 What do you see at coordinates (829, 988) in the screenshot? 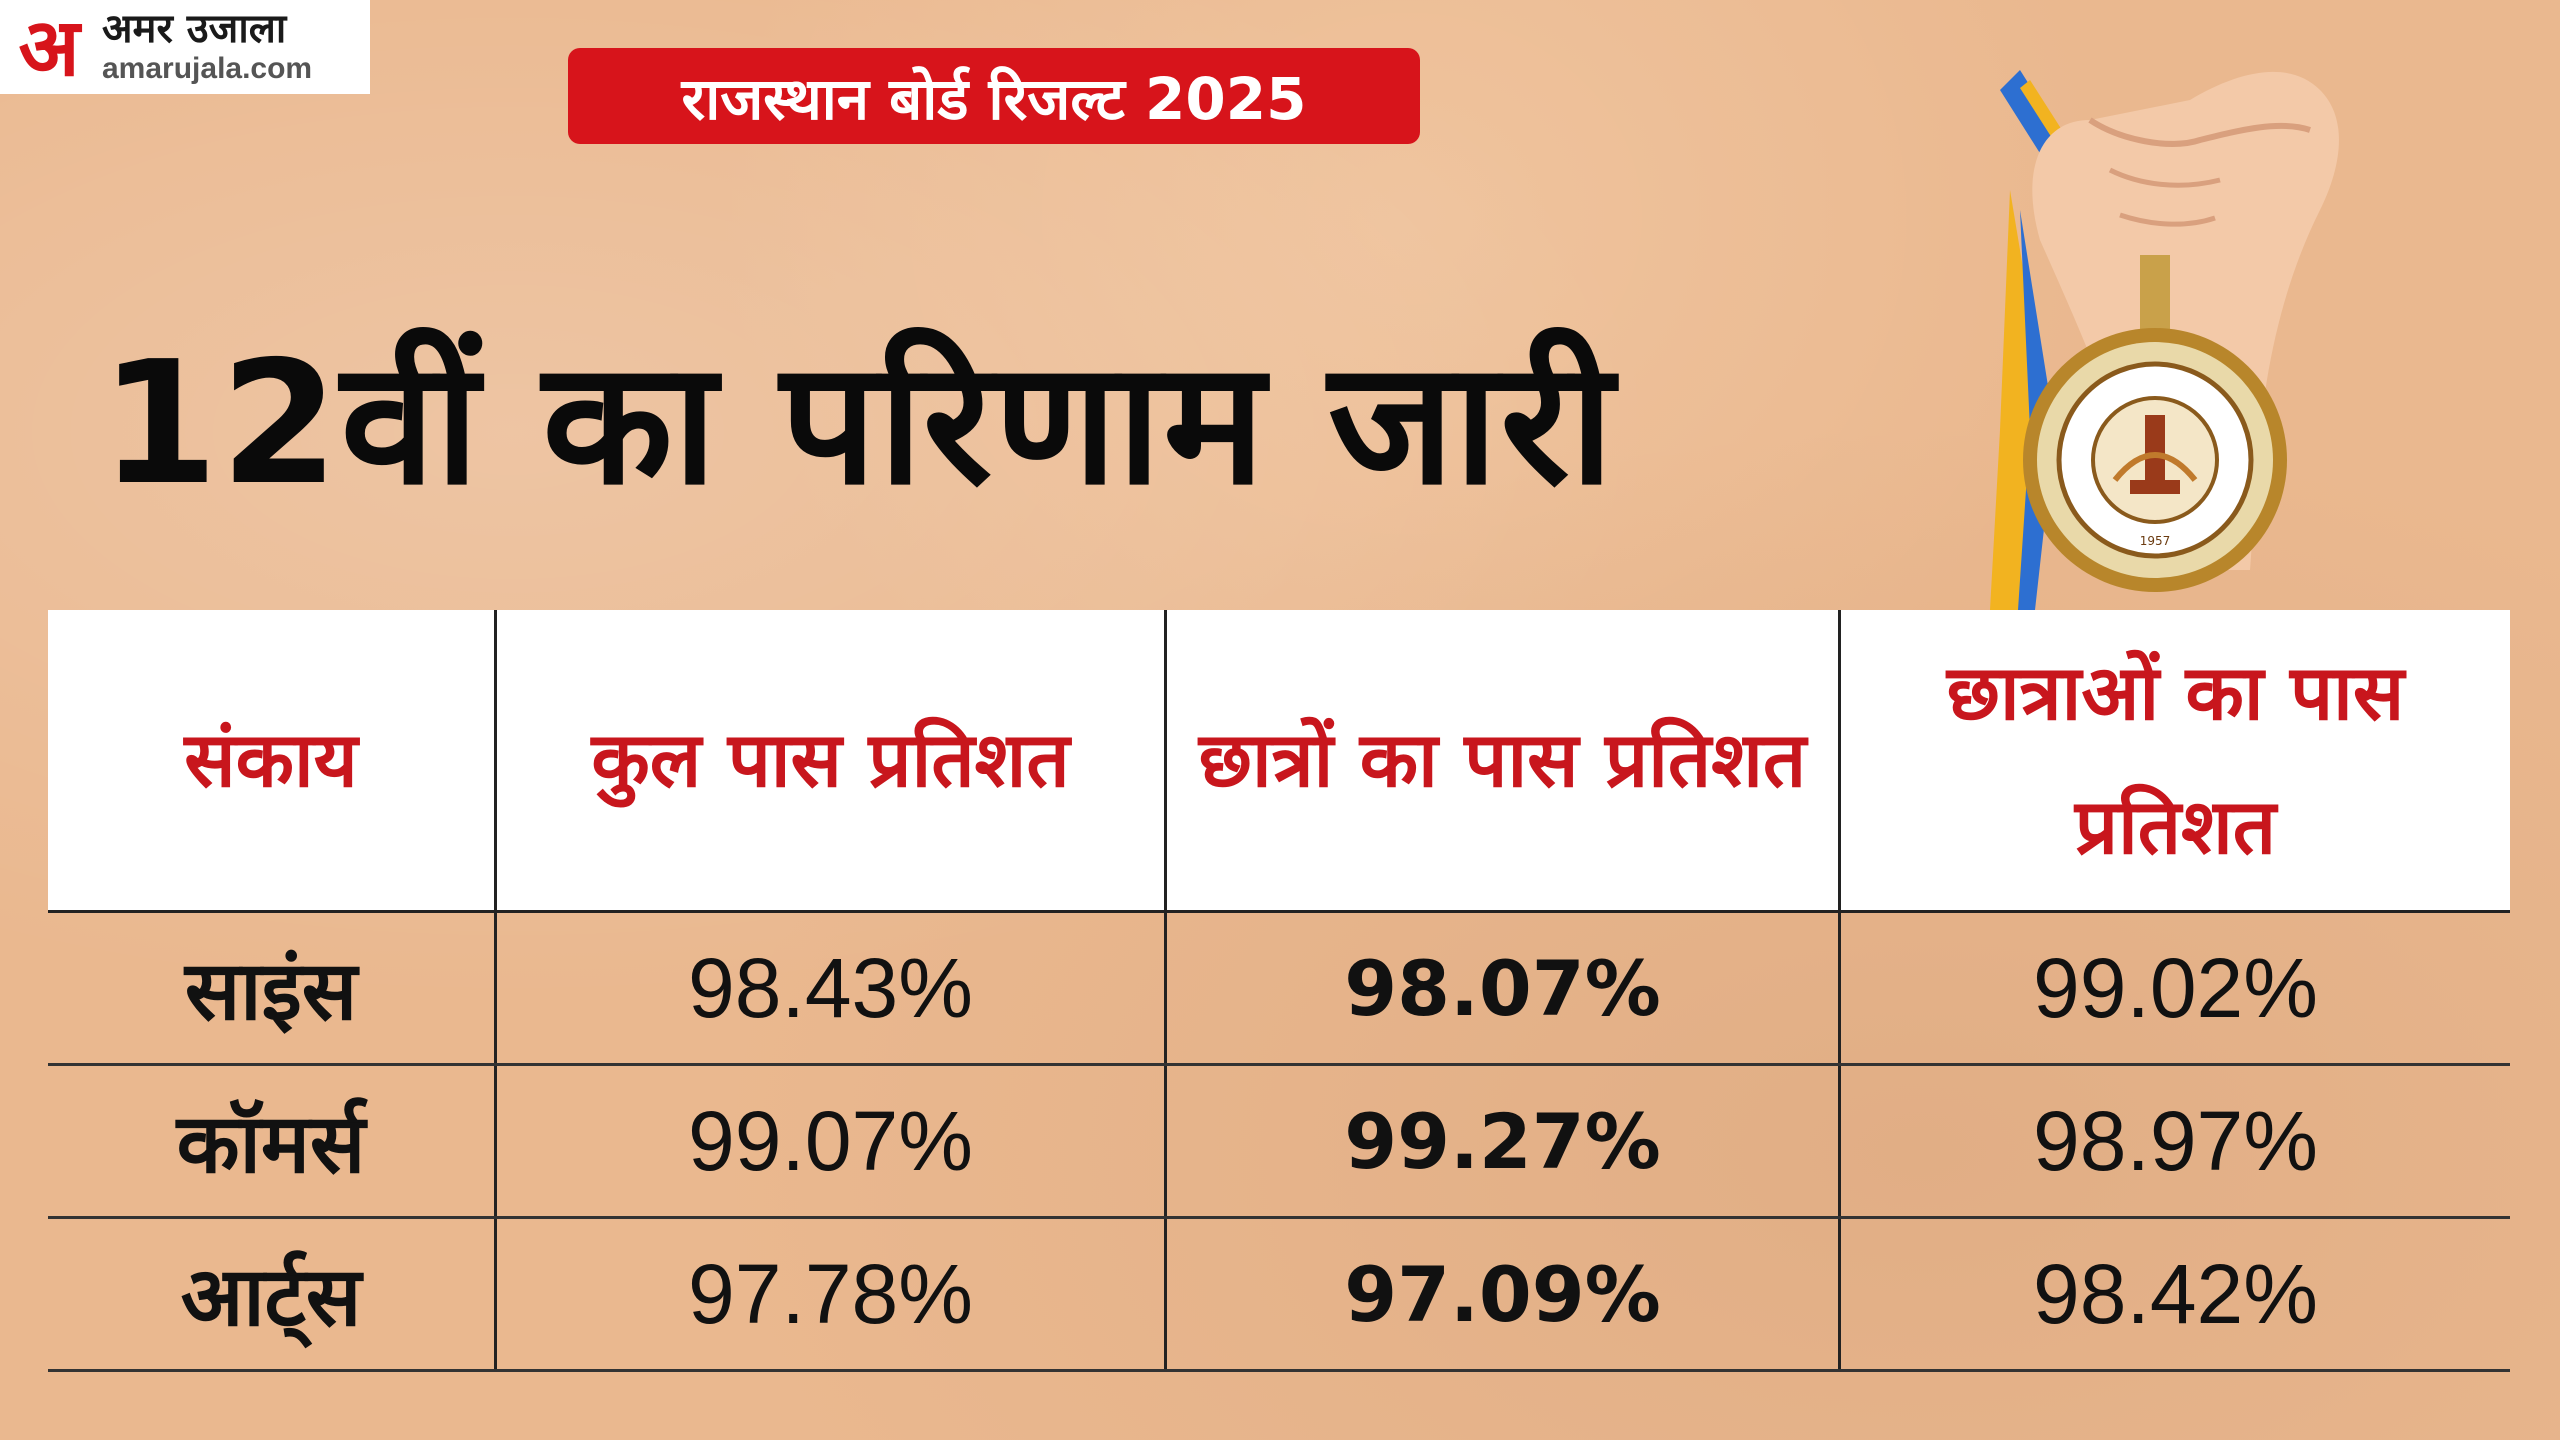
I see `total-pass-cell: 98.43%` at bounding box center [829, 988].